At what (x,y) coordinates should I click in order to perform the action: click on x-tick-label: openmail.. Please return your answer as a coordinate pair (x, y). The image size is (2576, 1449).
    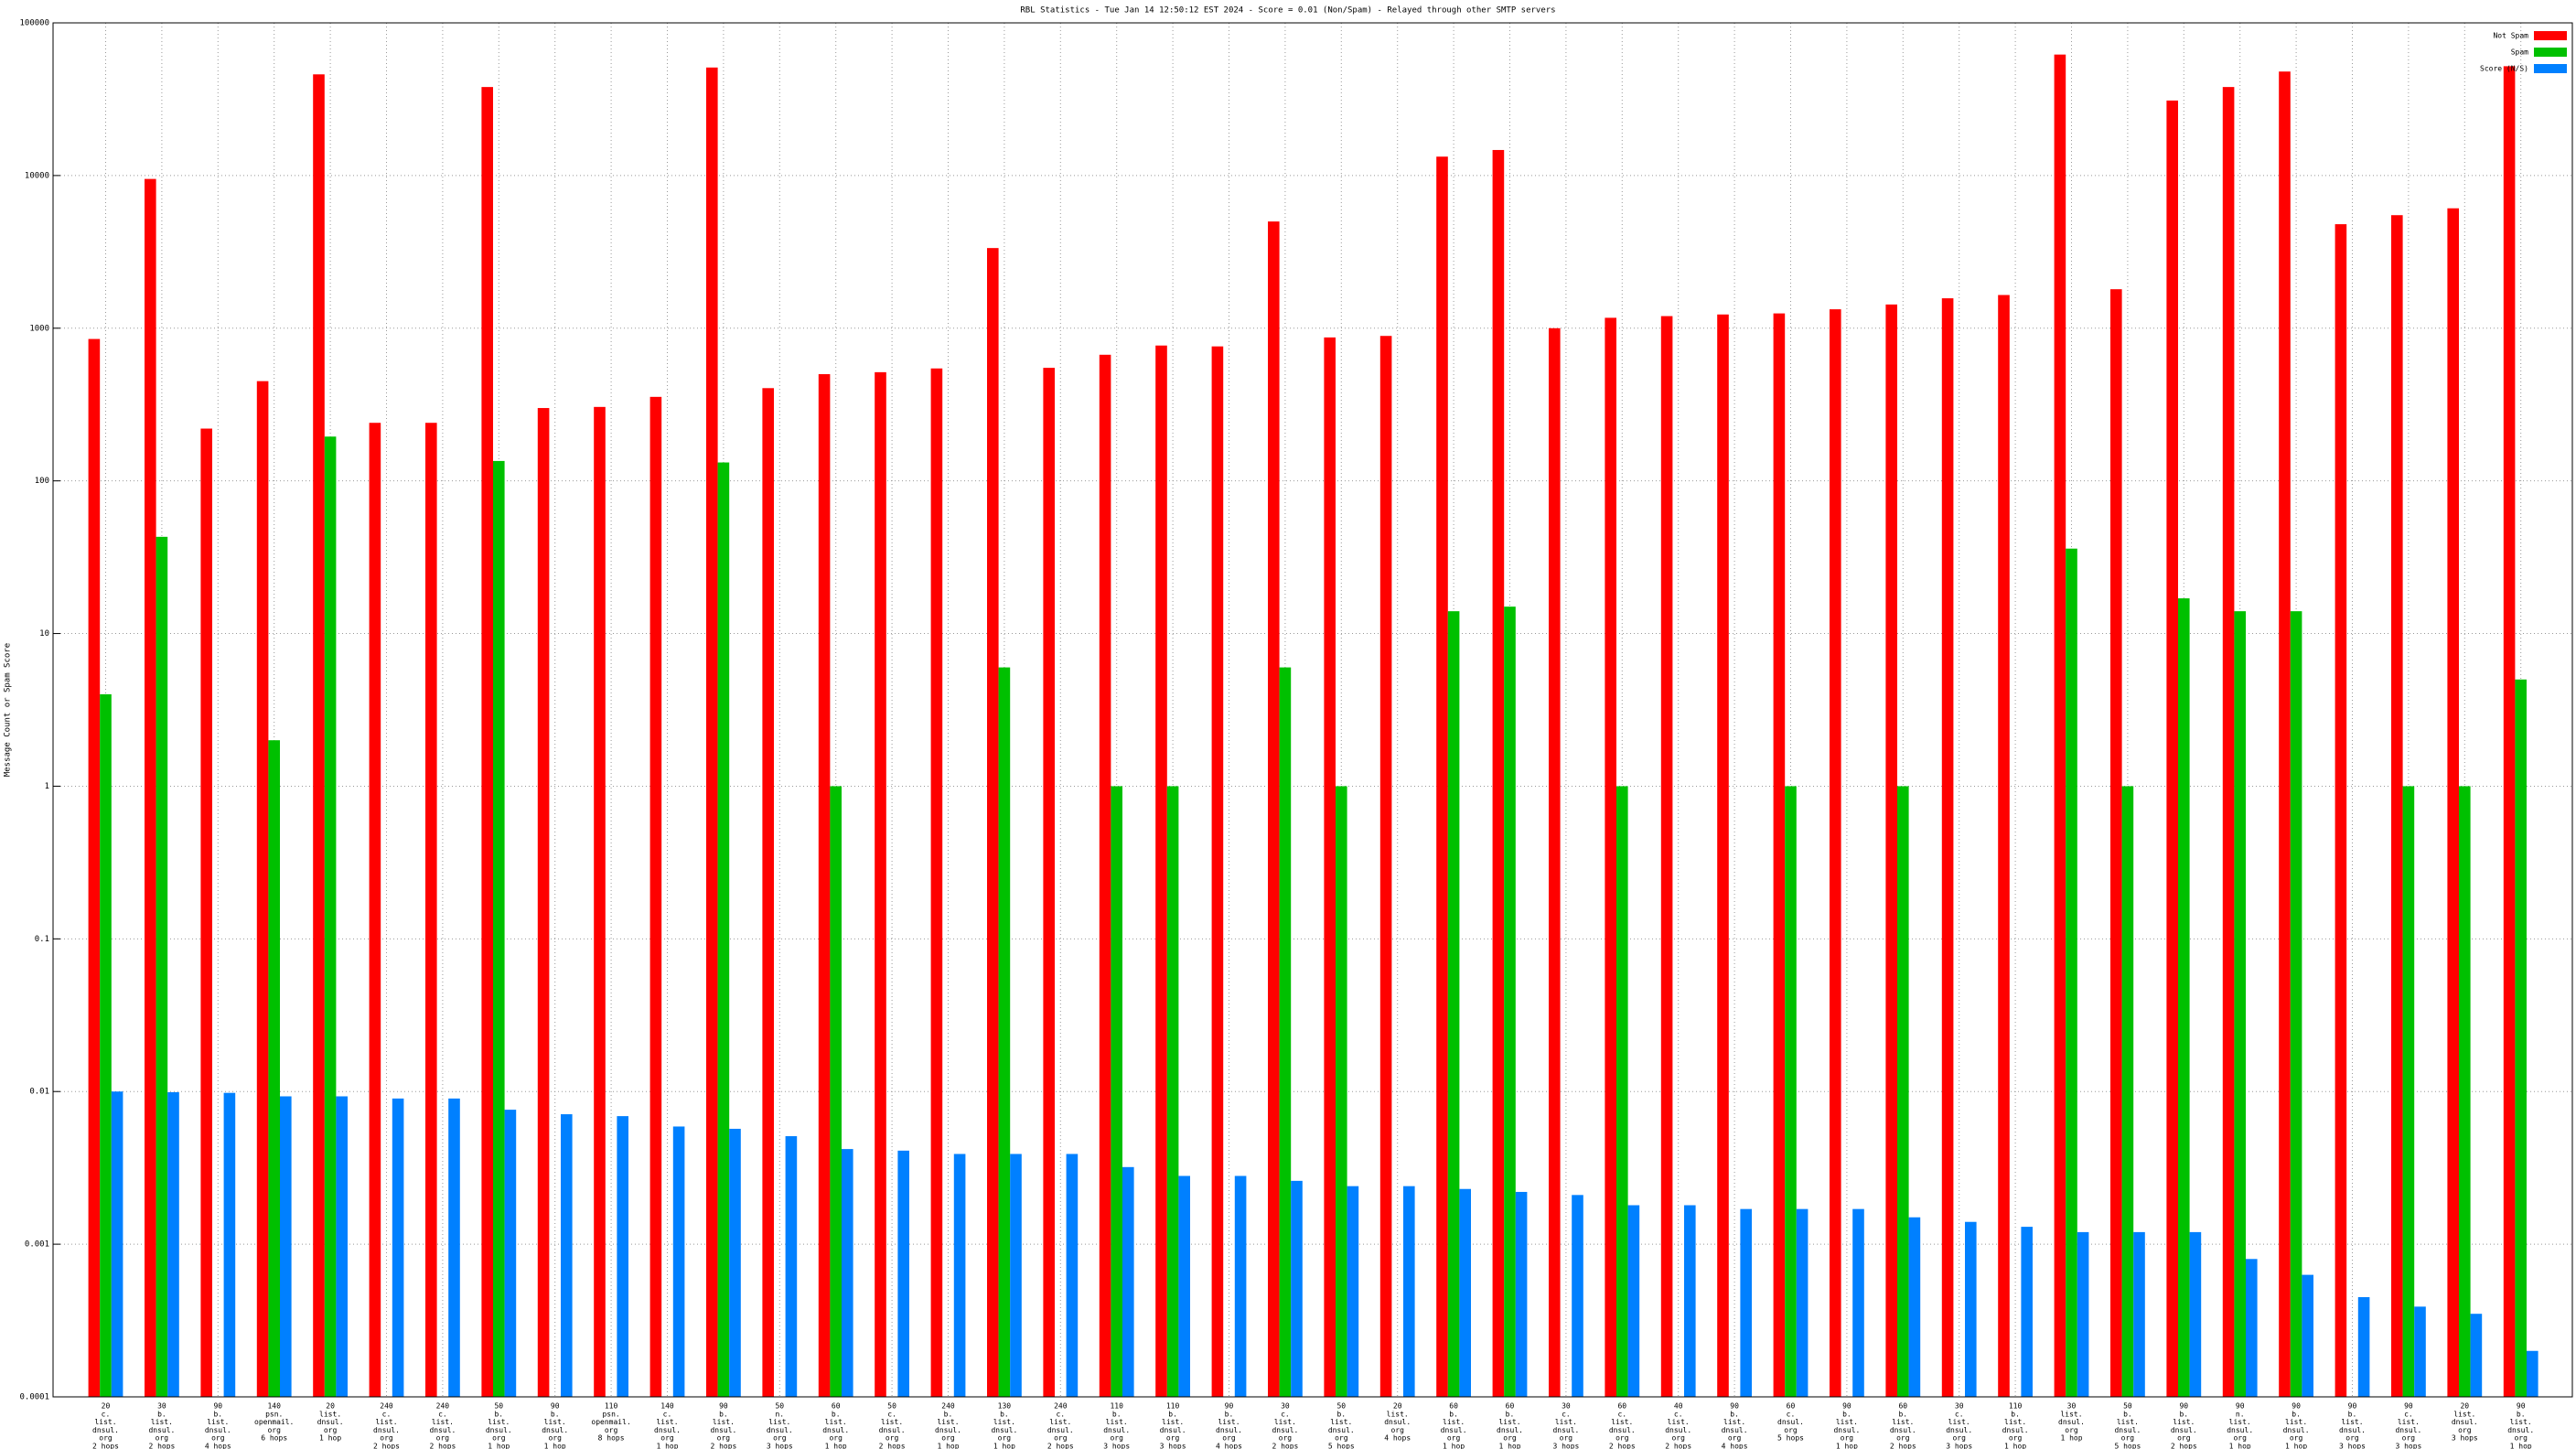
    Looking at the image, I should click on (274, 1422).